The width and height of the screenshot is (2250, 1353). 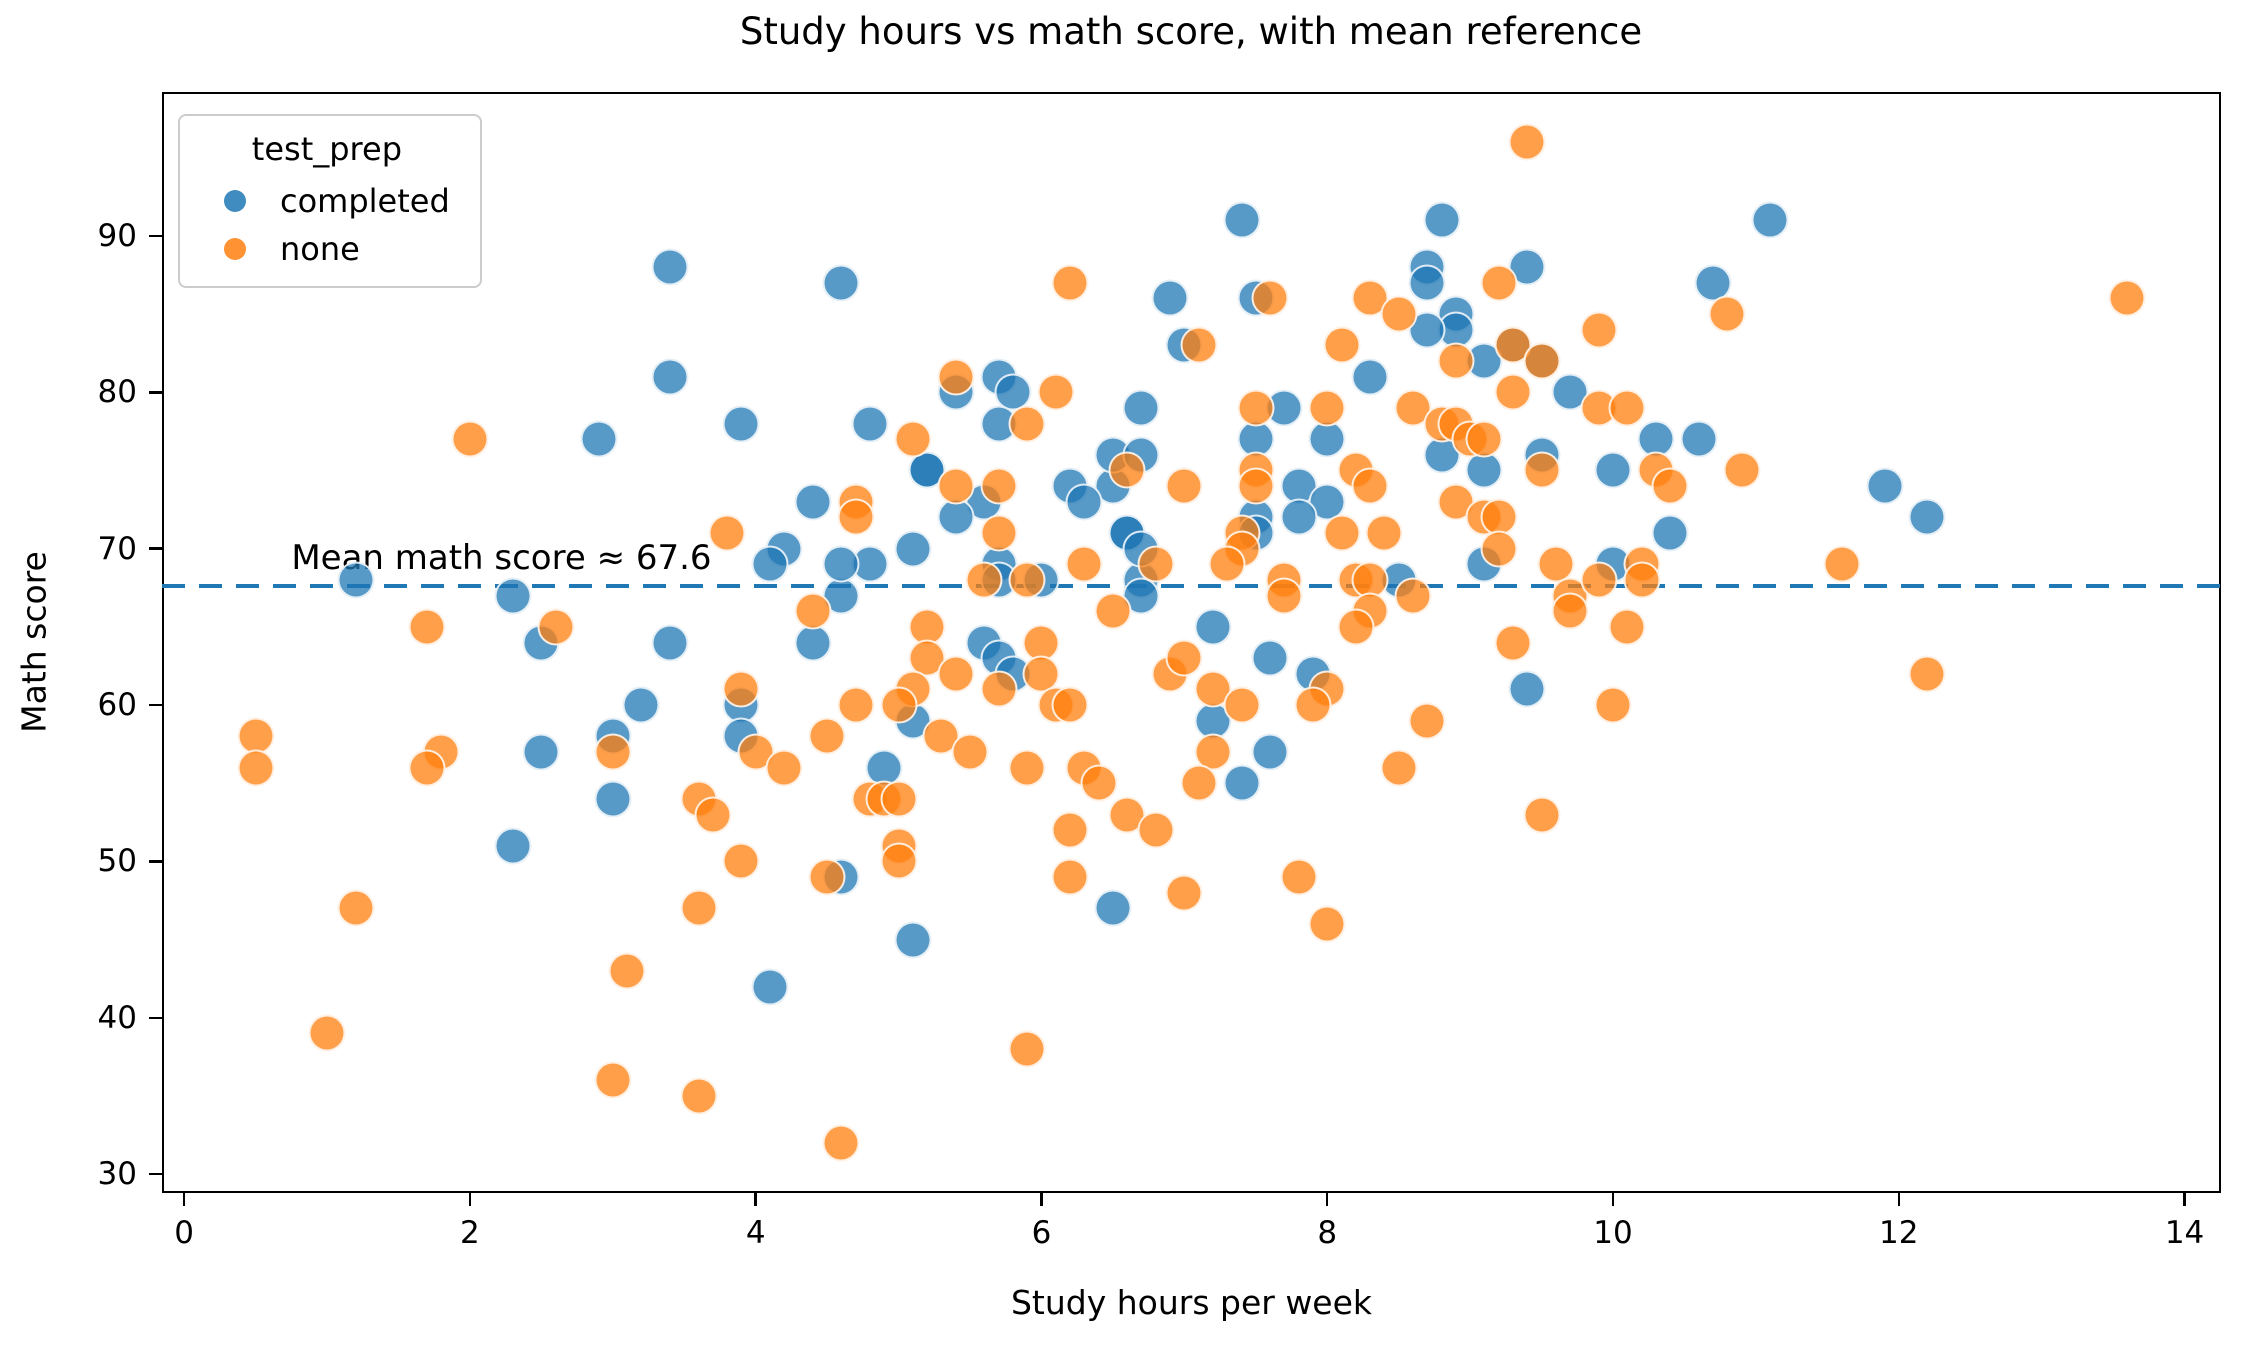 What do you see at coordinates (755, 1233) in the screenshot?
I see `x-tick-label: 4` at bounding box center [755, 1233].